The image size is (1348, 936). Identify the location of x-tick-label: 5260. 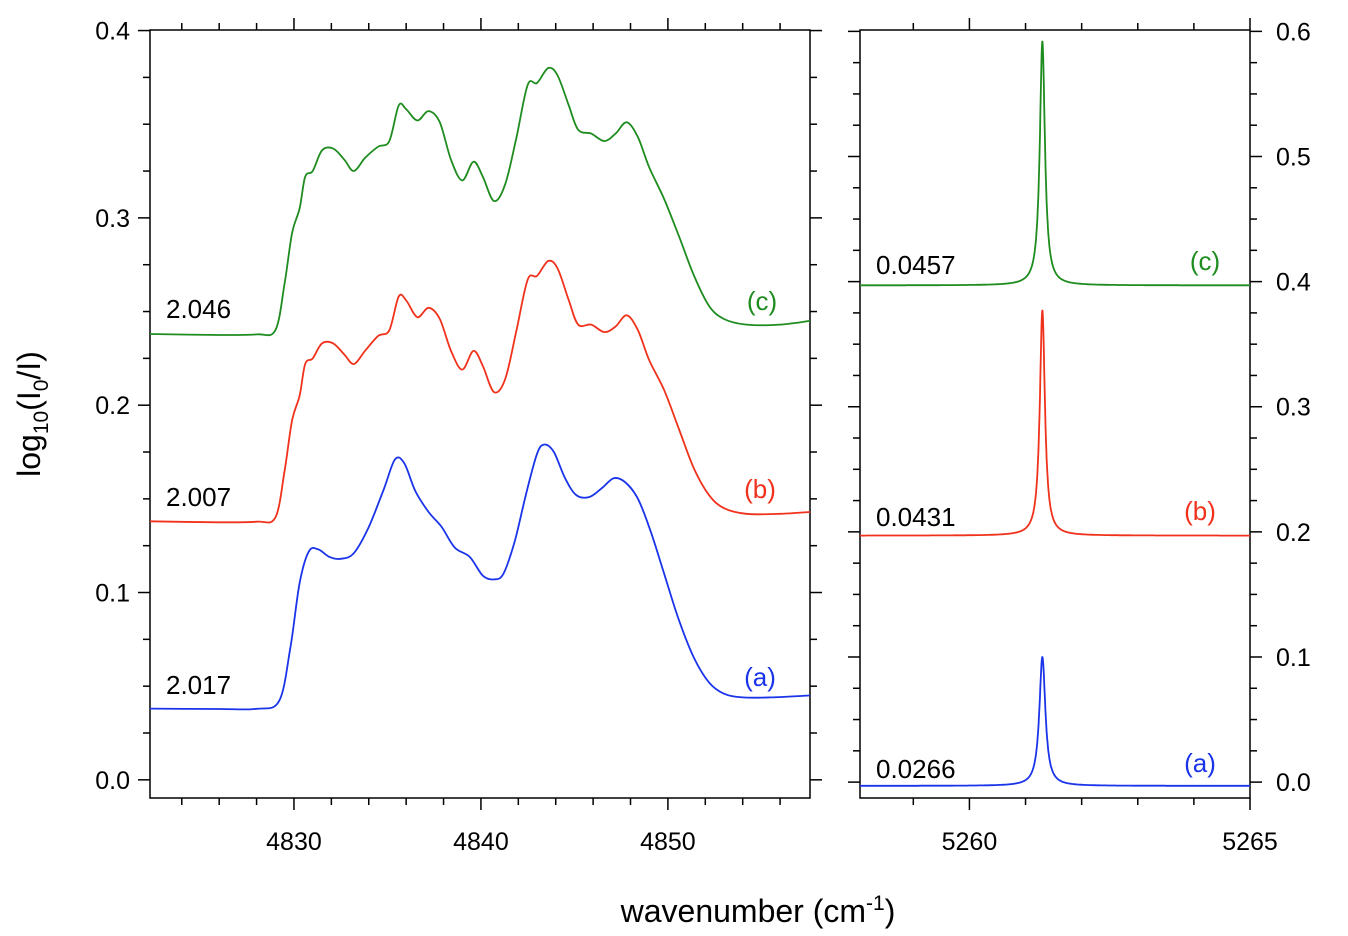
(970, 842).